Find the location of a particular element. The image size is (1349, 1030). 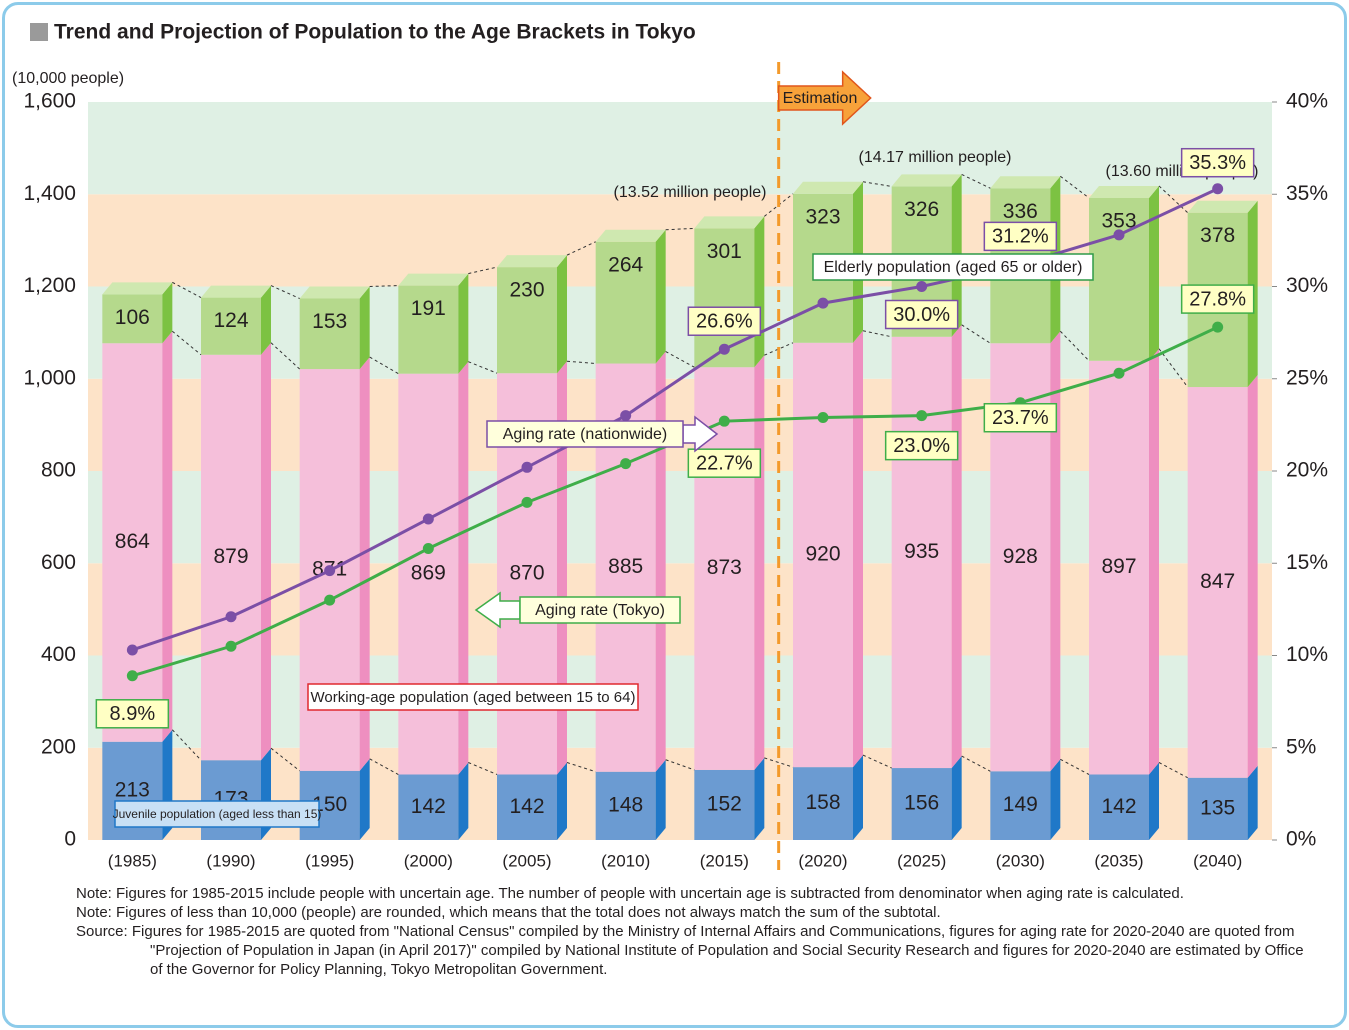

x-tick-label: (2020) is located at coordinates (822, 860).